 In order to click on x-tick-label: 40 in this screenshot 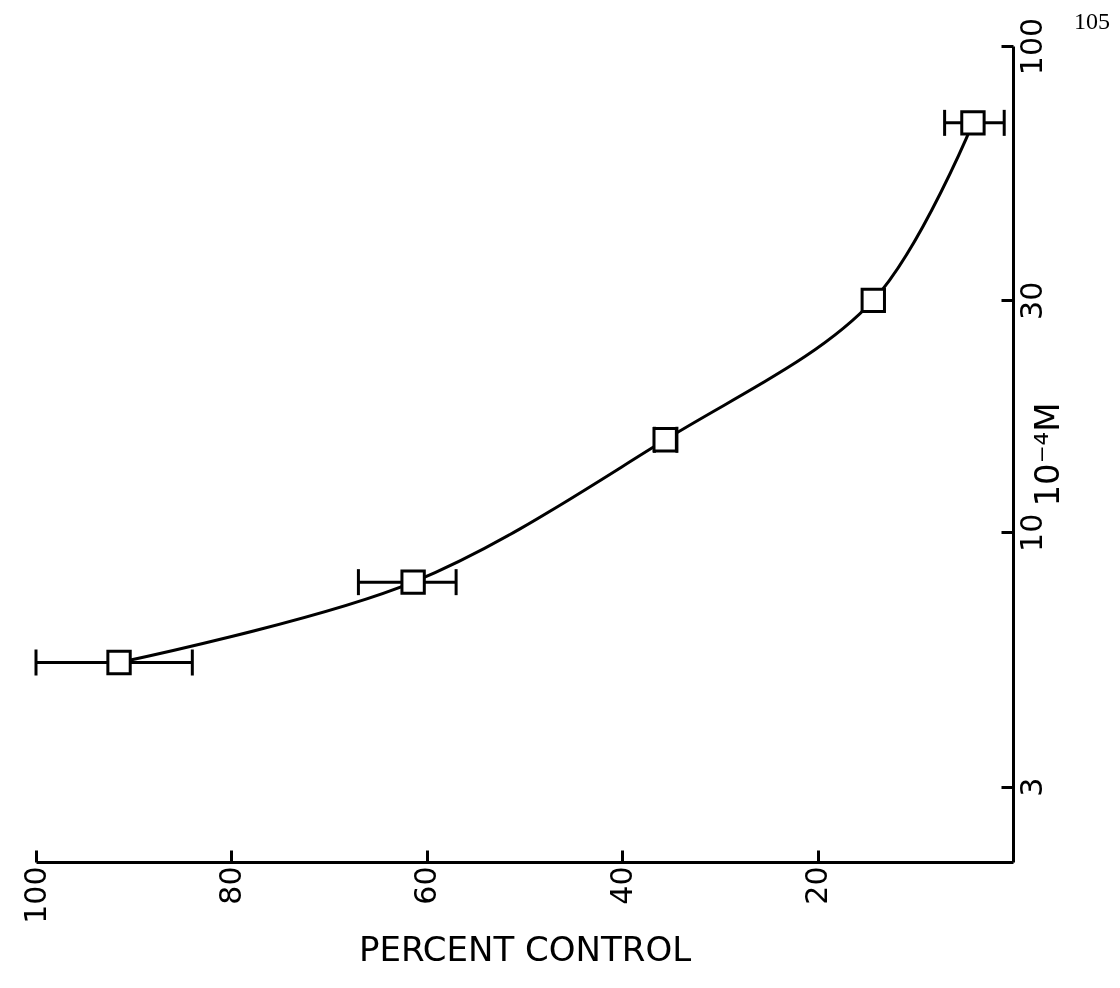, I will do `click(621, 885)`.